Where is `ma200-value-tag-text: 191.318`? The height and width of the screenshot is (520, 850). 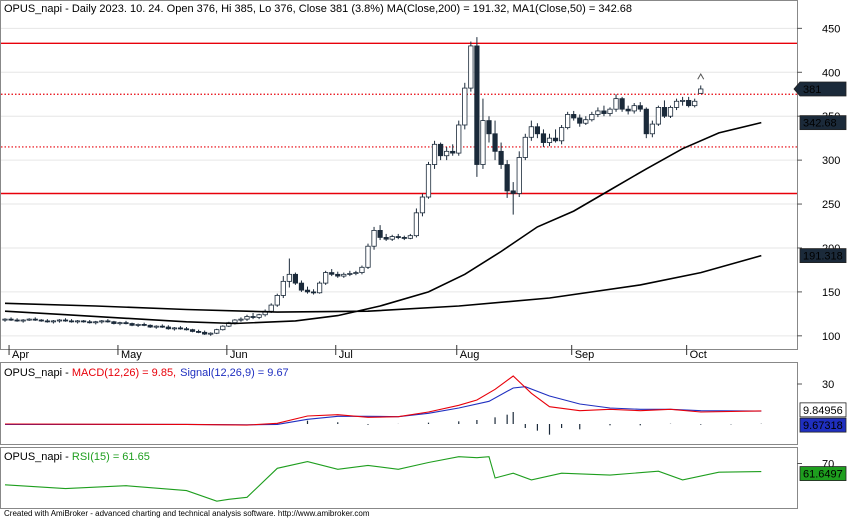
ma200-value-tag-text: 191.318 is located at coordinates (823, 257).